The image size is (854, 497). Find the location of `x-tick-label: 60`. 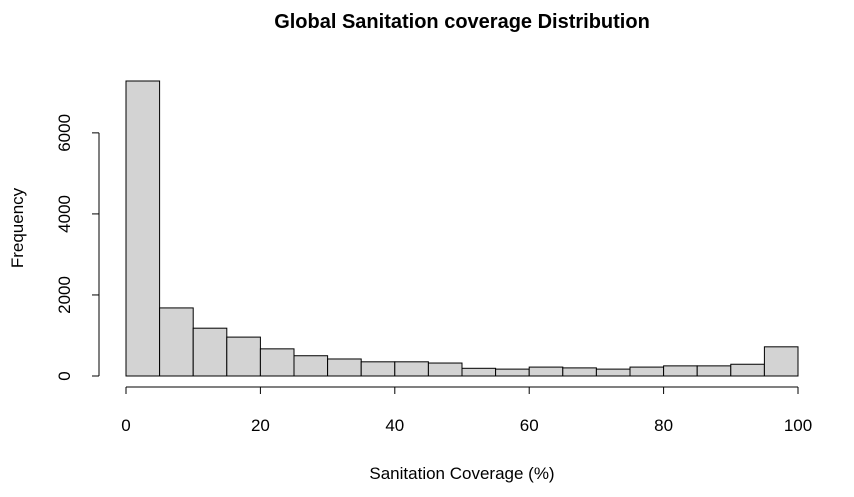

x-tick-label: 60 is located at coordinates (529, 425).